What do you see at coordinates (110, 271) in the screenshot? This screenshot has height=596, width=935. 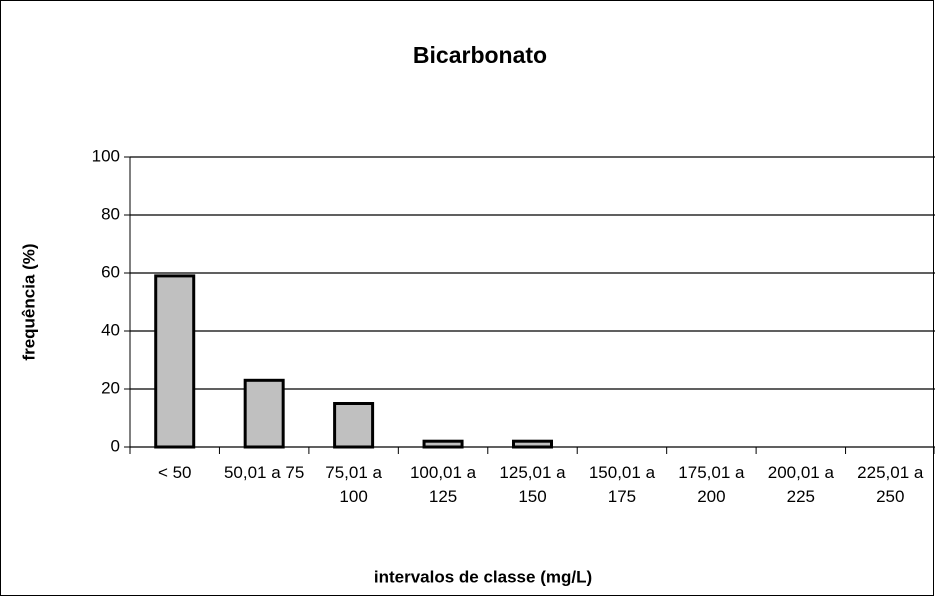 I see `y-tick-label: 60` at bounding box center [110, 271].